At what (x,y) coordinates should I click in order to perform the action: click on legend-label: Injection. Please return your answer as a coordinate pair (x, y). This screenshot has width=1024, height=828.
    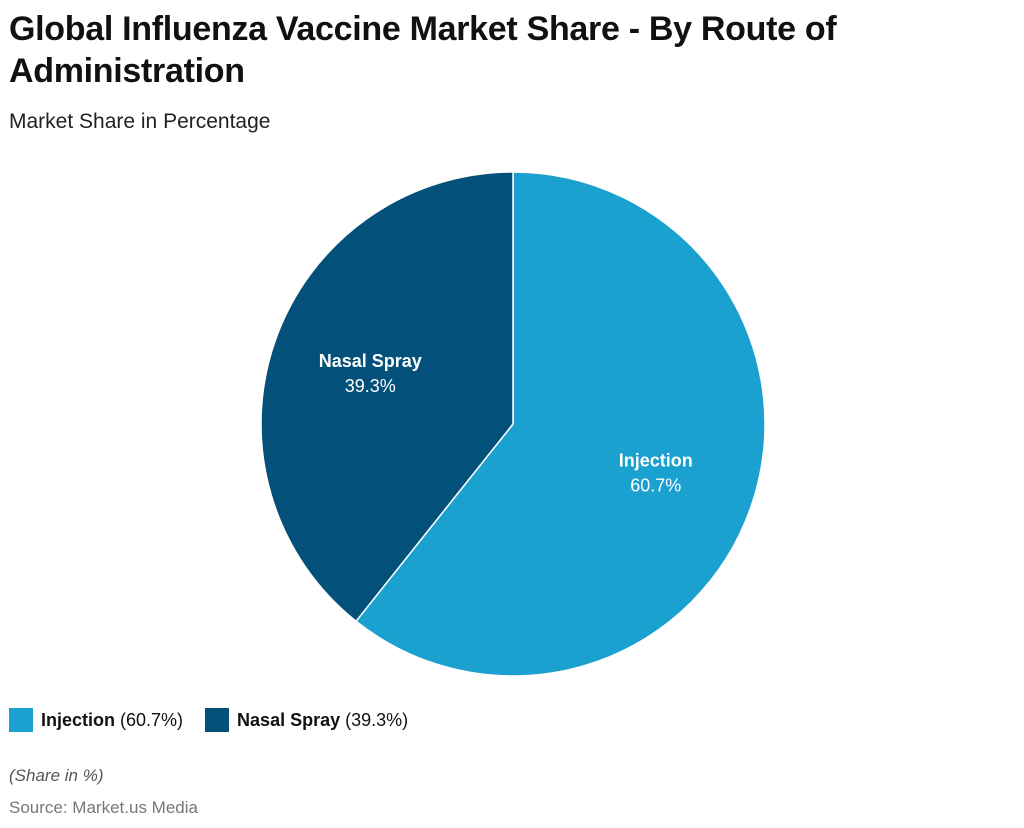
    Looking at the image, I should click on (78, 719).